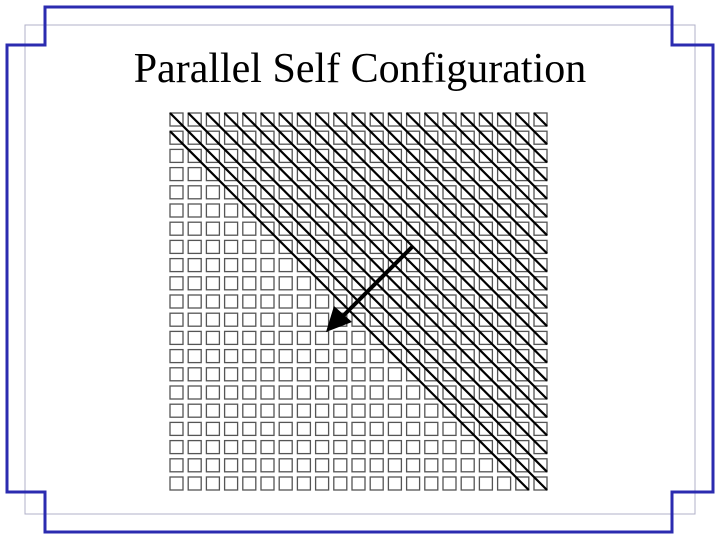 The width and height of the screenshot is (720, 540). I want to click on arrow-shaft, so click(376, 282).